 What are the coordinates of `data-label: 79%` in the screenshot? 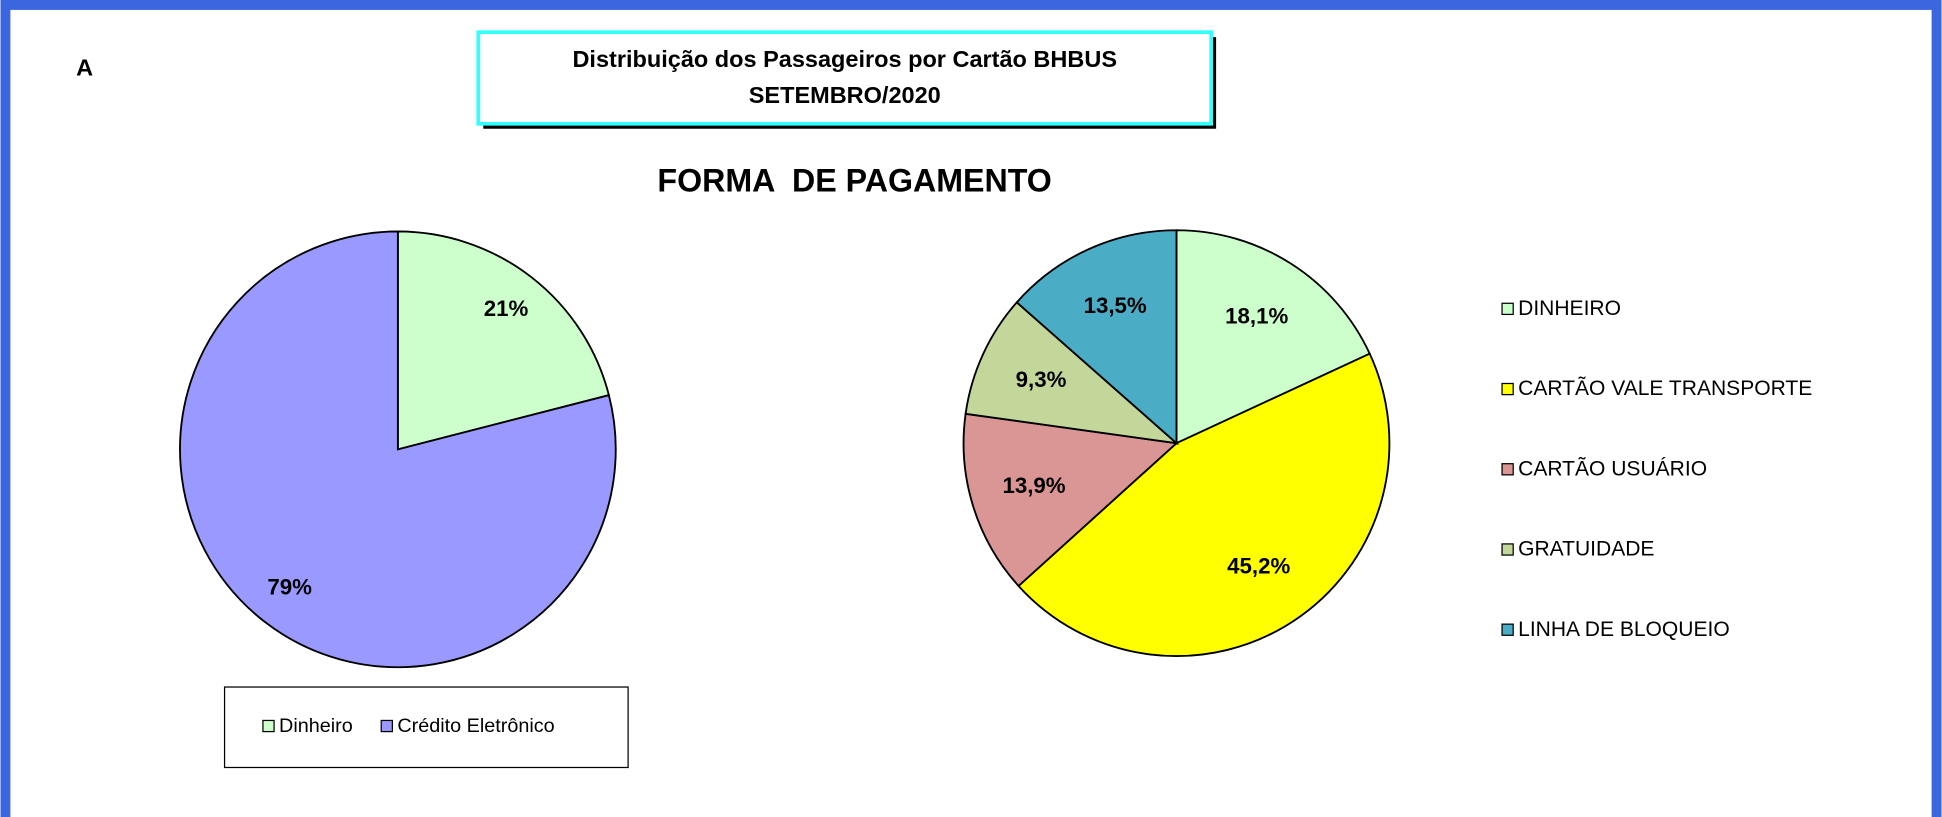 It's located at (289, 587).